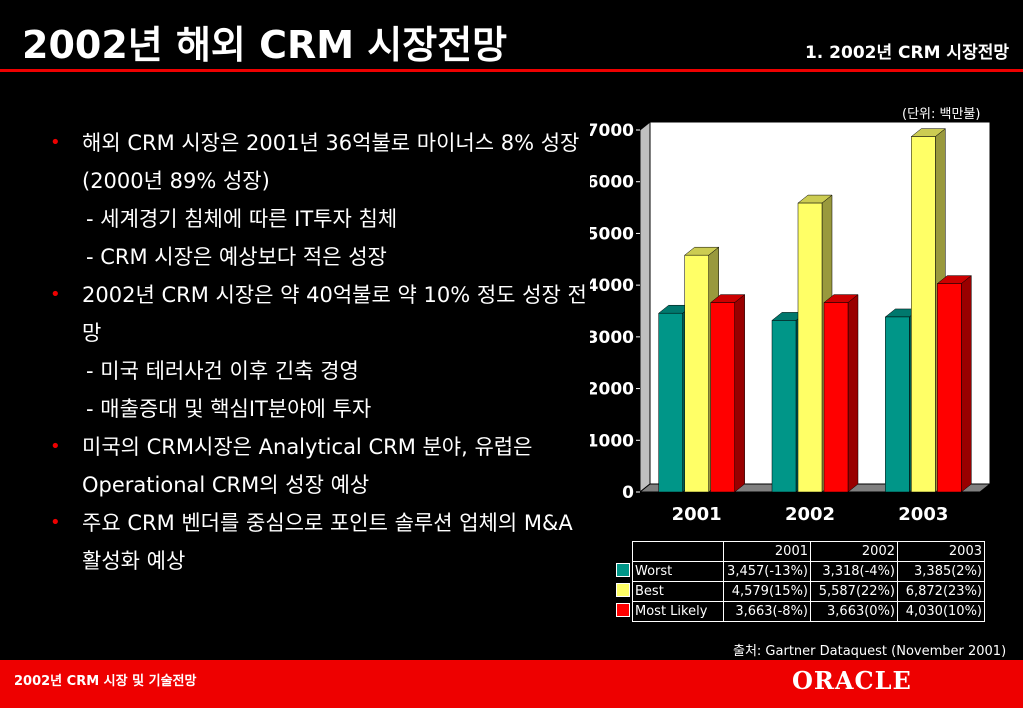  Describe the element at coordinates (854, 551) in the screenshot. I see `table-header-cell: 2002` at that location.